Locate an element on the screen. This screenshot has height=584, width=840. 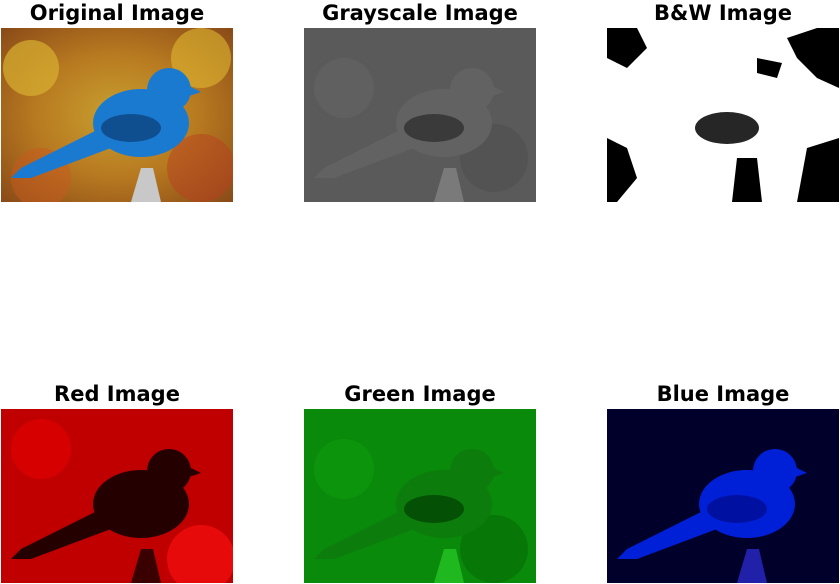
blue-image is located at coordinates (723, 496).